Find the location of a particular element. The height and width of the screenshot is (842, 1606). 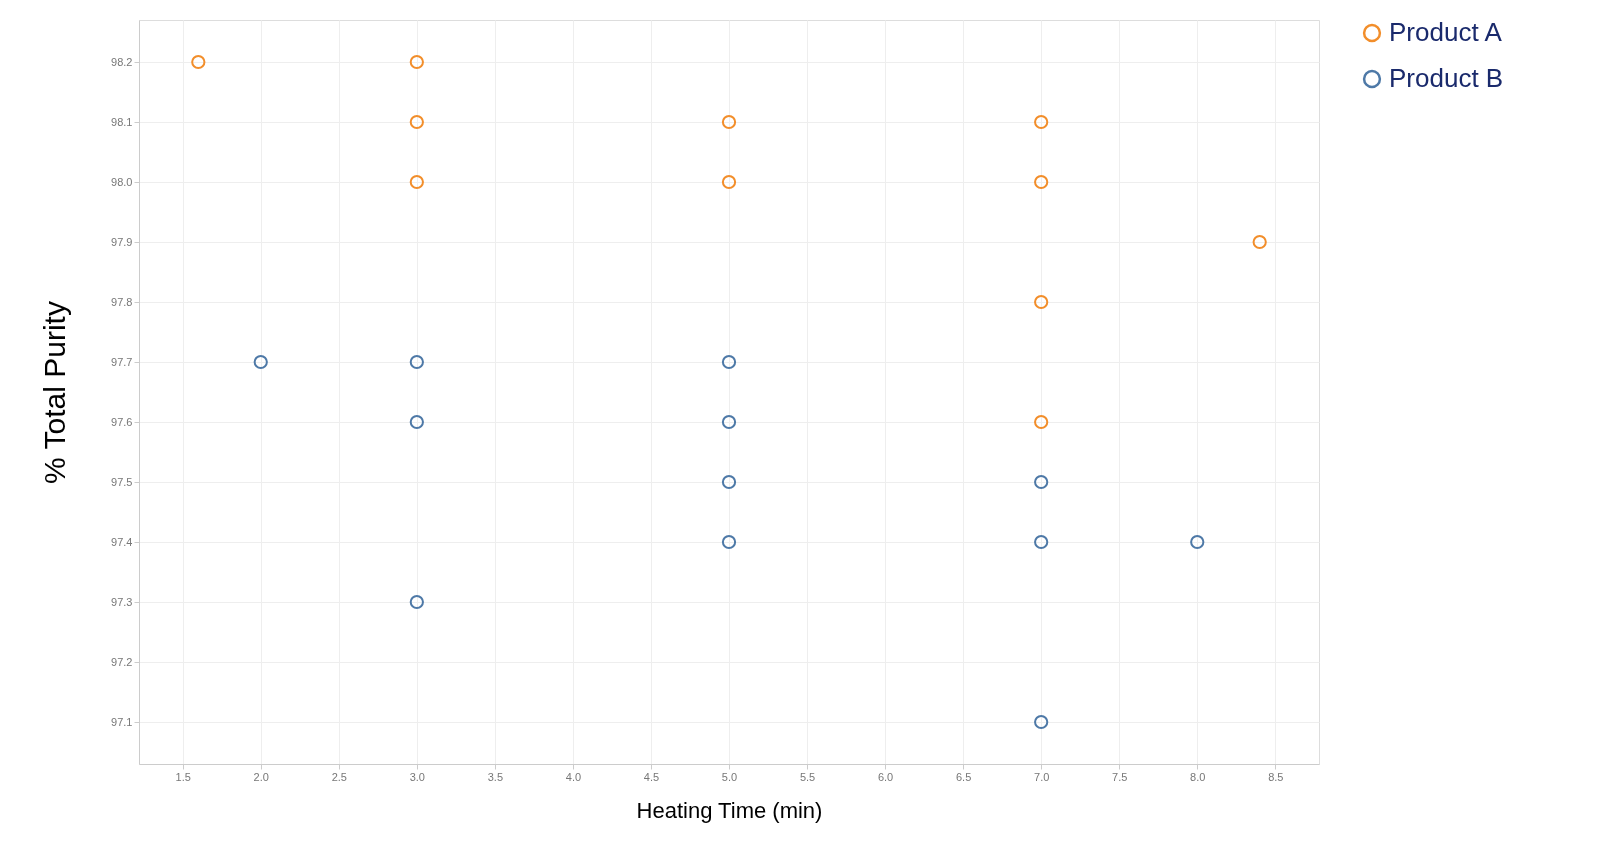

y-tick-label: 97.2 is located at coordinates (122, 661).